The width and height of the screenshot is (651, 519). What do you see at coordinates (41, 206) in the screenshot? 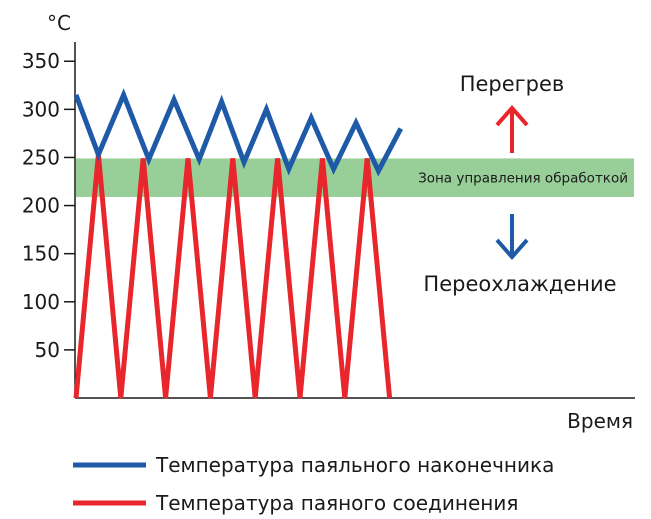
I see `y-tick-label: 200` at bounding box center [41, 206].